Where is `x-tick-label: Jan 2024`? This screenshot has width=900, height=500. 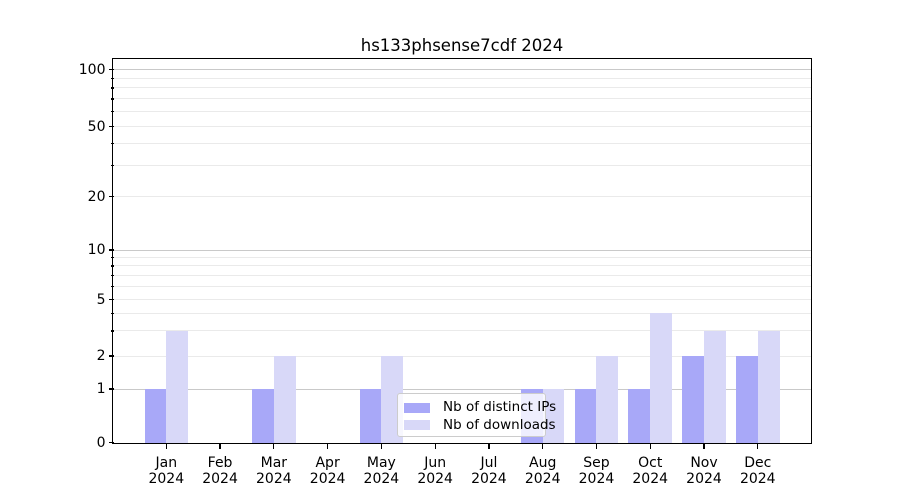 x-tick-label: Jan 2024 is located at coordinates (166, 471).